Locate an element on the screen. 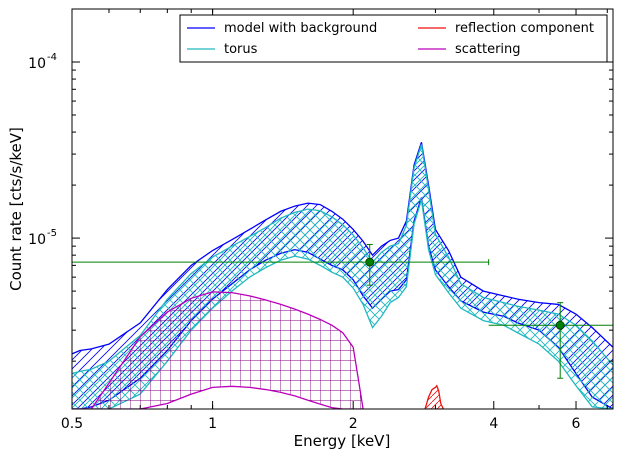 The height and width of the screenshot is (459, 624). y-tick-exponent: -4 is located at coordinates (52, 57).